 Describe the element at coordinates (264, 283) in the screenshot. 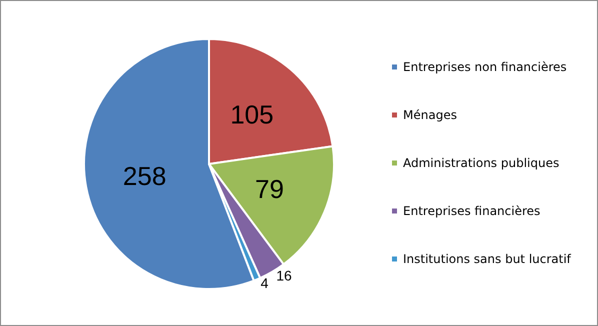

I see `data-label: 4` at that location.